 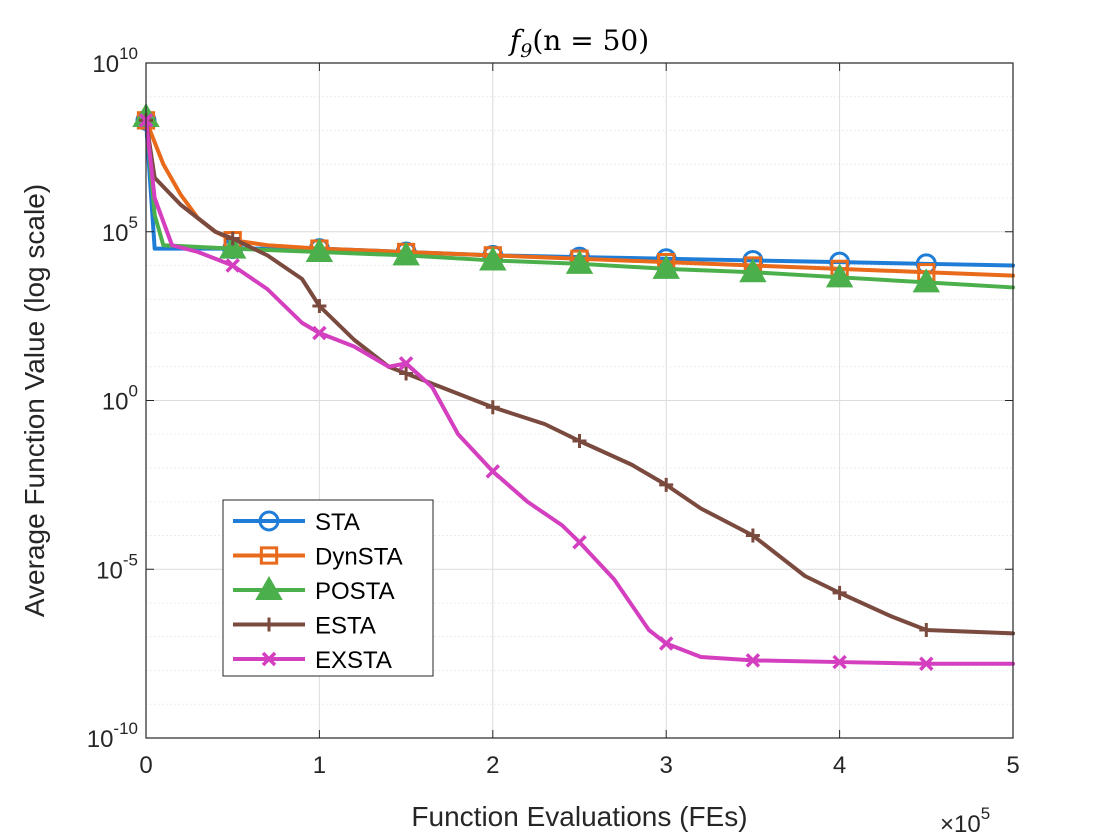 What do you see at coordinates (590, 40) in the screenshot?
I see `title-rest: (n = 50)` at bounding box center [590, 40].